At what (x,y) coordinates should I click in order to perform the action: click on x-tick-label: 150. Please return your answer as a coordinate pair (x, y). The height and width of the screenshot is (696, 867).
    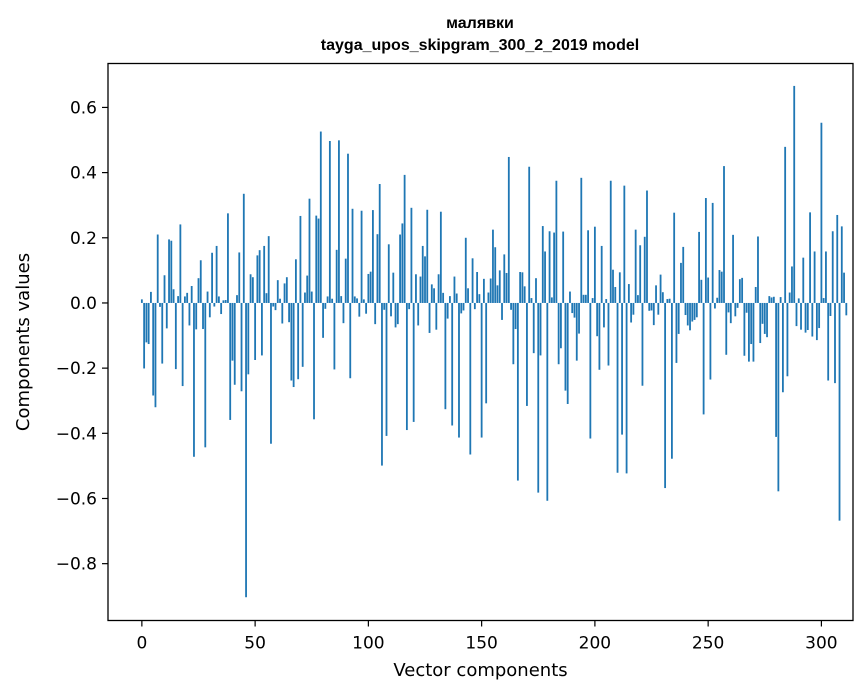
    Looking at the image, I should click on (481, 644).